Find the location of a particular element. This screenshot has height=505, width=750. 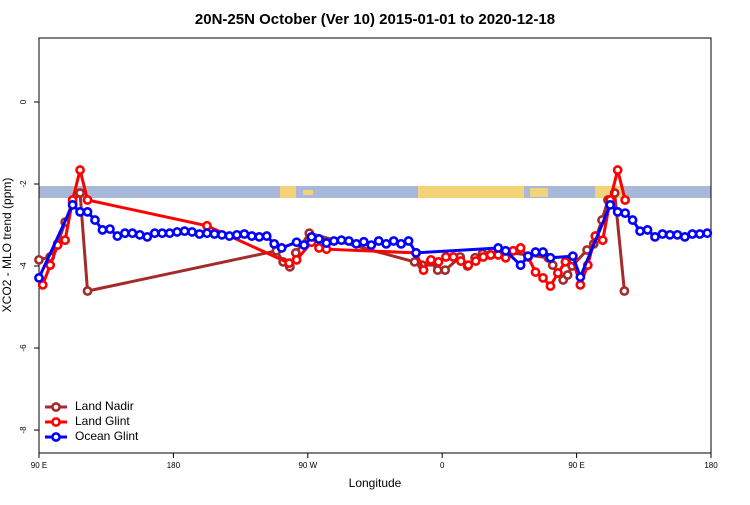

x-tick-label: 90 E is located at coordinates (39, 465).